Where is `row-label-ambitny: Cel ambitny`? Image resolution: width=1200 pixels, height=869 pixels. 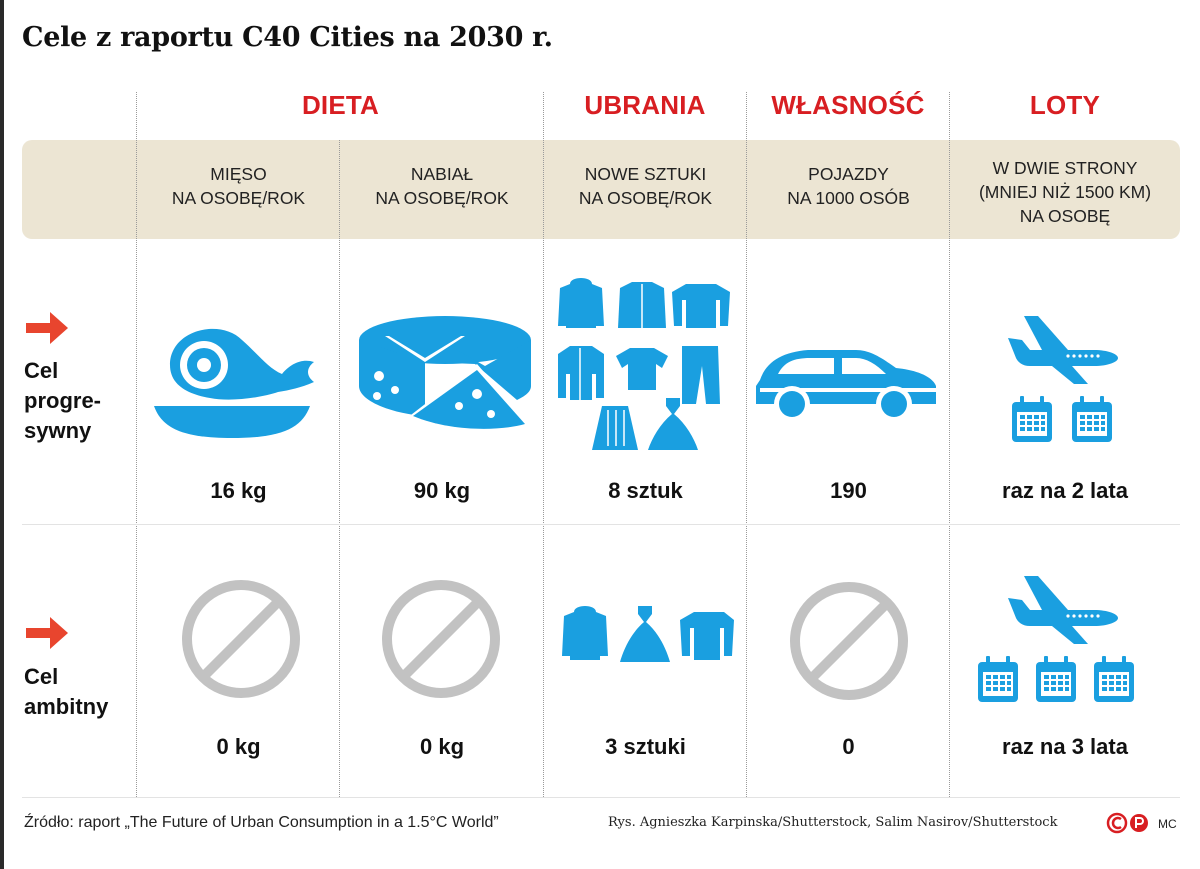 row-label-ambitny: Cel ambitny is located at coordinates (66, 691).